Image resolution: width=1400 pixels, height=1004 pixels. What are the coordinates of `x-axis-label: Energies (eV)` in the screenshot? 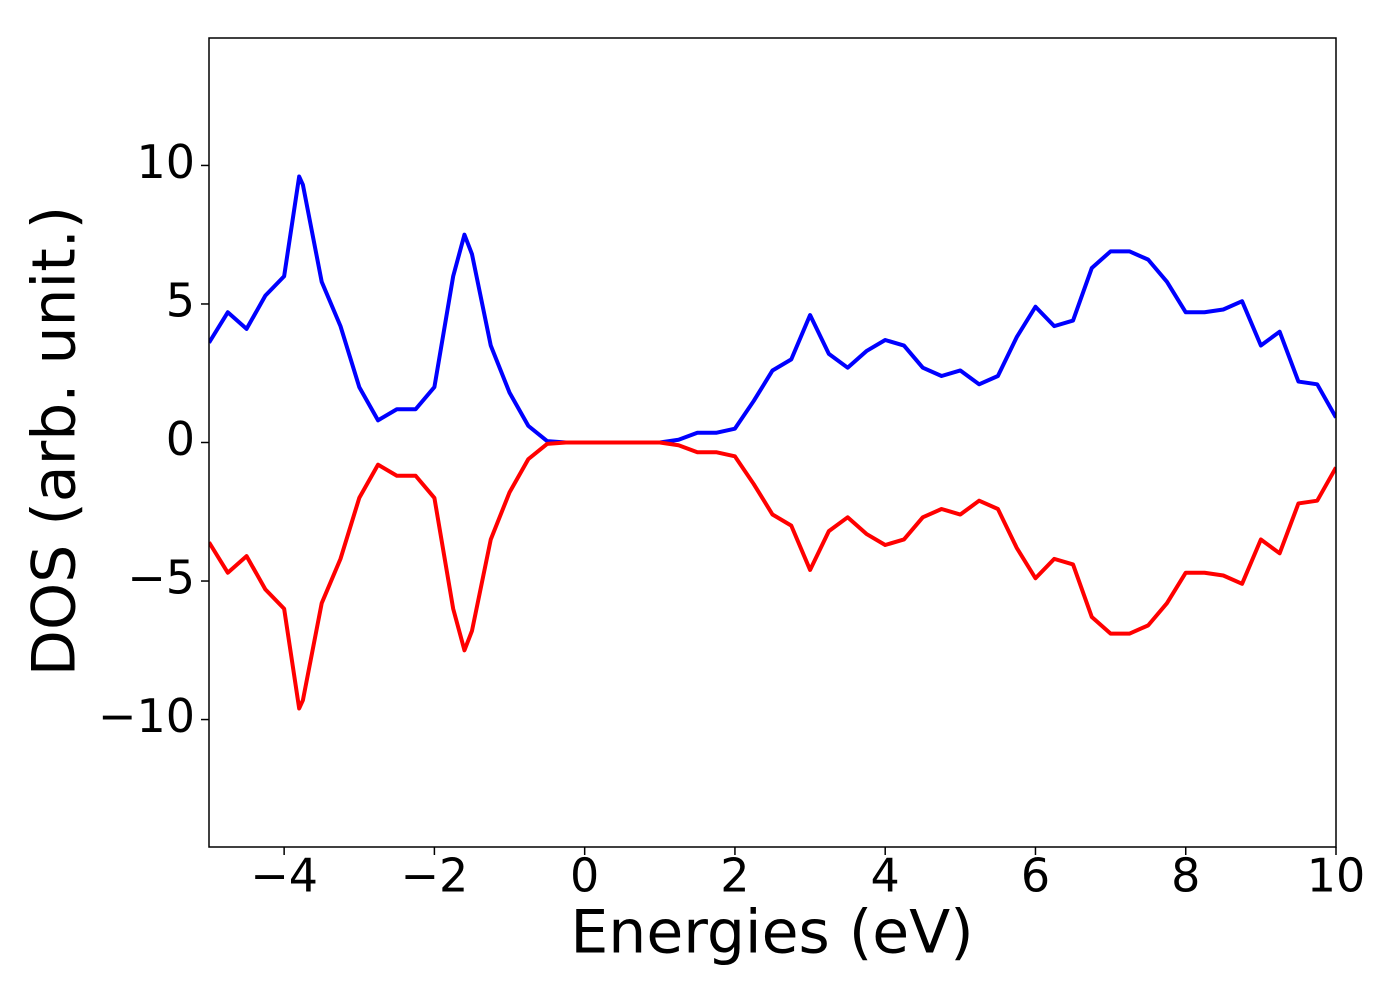 It's located at (771, 933).